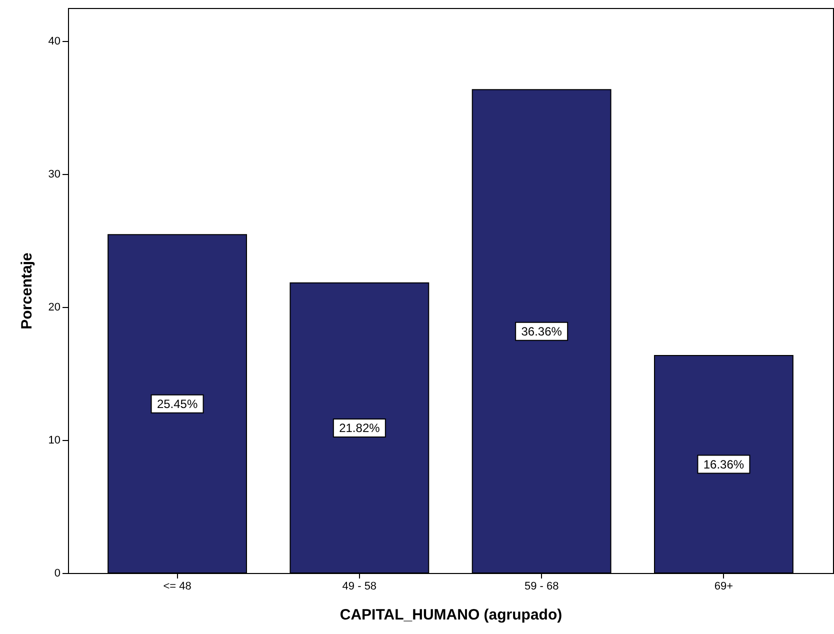  I want to click on y-tick-label: 40, so click(54, 42).